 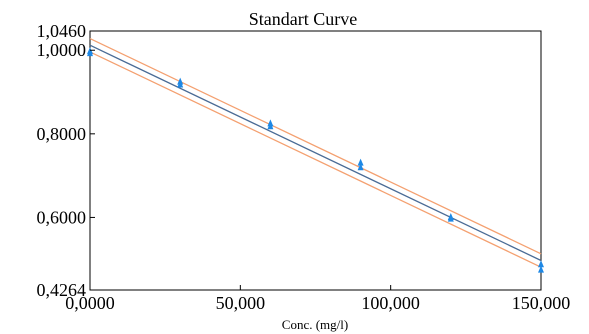 I want to click on x-tick-label: 50,000, so click(x=241, y=303).